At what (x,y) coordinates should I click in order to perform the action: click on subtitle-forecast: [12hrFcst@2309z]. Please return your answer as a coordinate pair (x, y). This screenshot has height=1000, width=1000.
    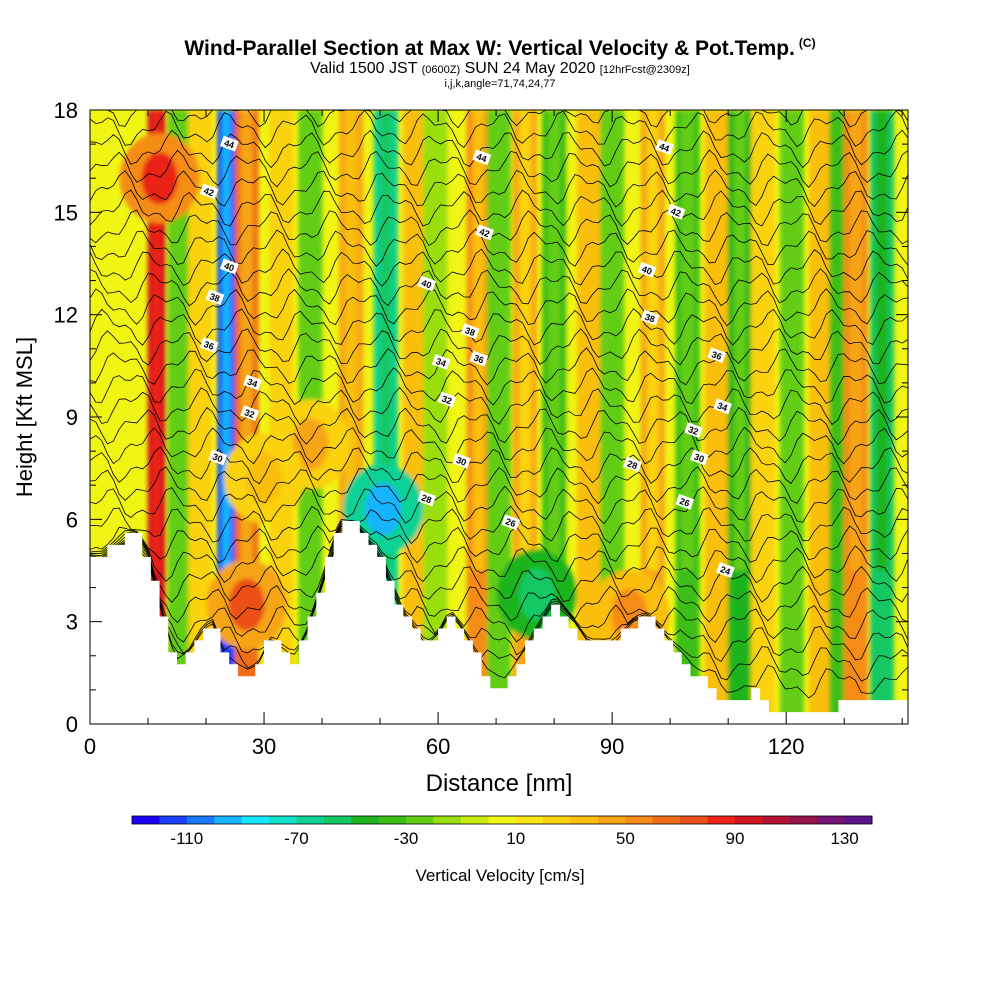
    Looking at the image, I should click on (644, 70).